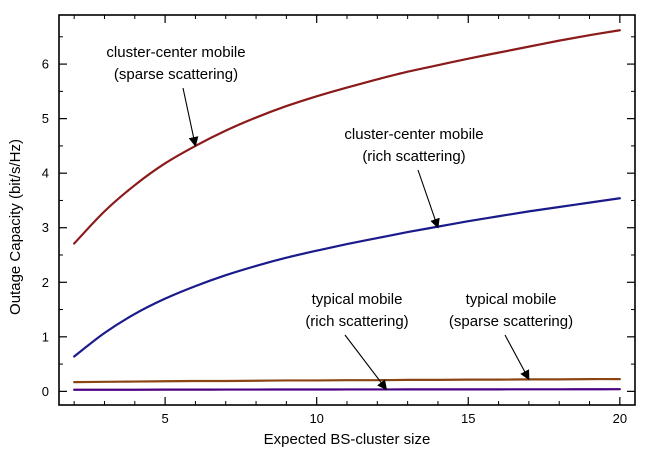  Describe the element at coordinates (175, 52) in the screenshot. I see `annotation-cc-sparse-line1: cluster-center mobile` at that location.